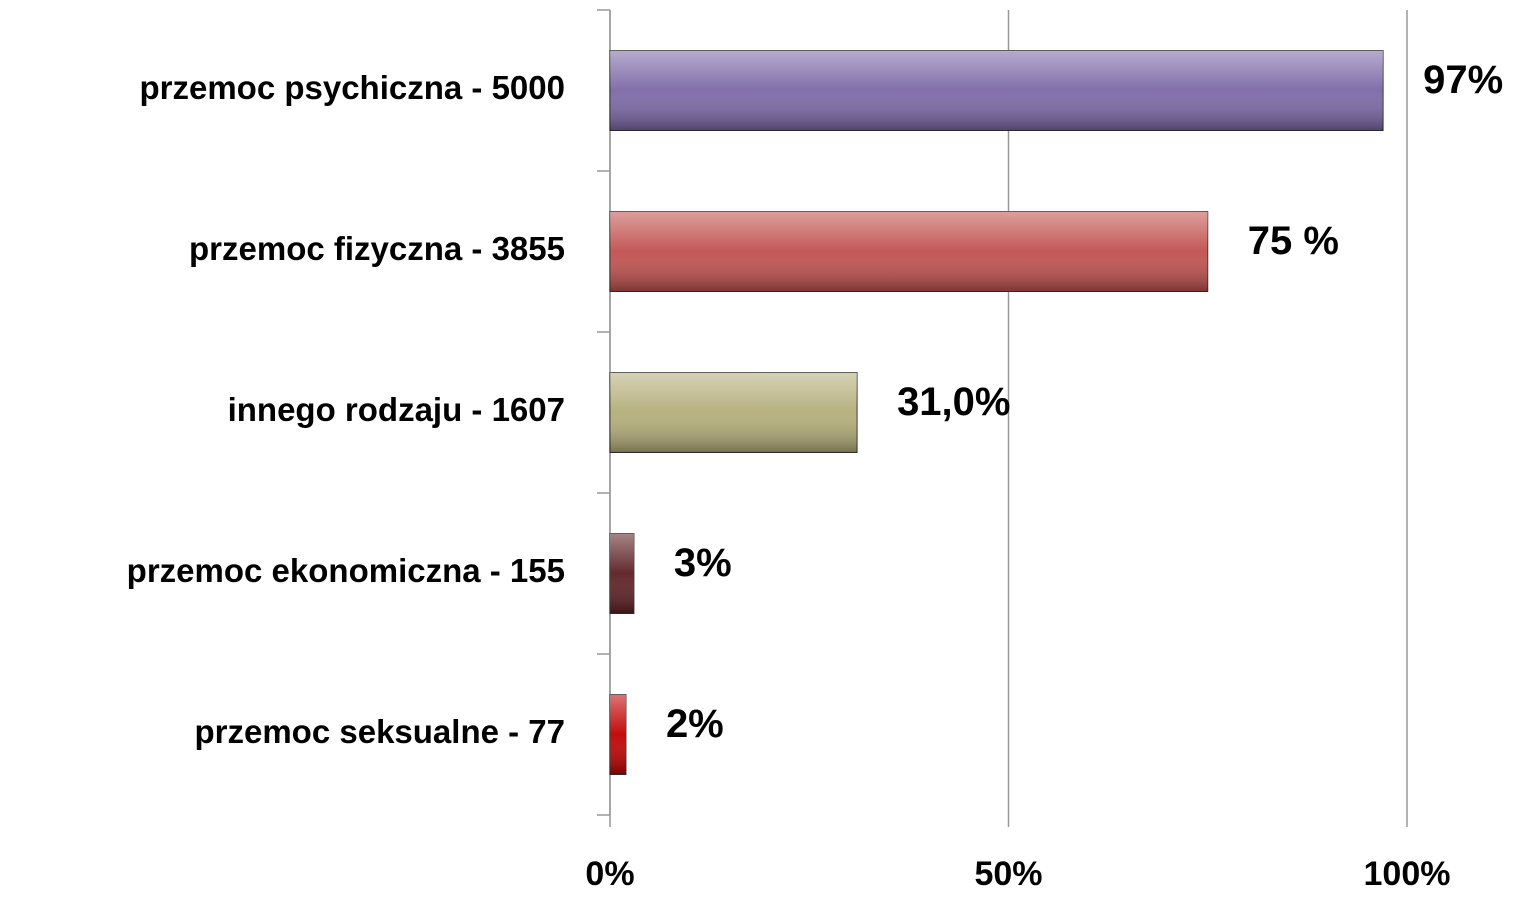 This screenshot has height=899, width=1524. I want to click on x-tick-label: 50%, so click(1008, 874).